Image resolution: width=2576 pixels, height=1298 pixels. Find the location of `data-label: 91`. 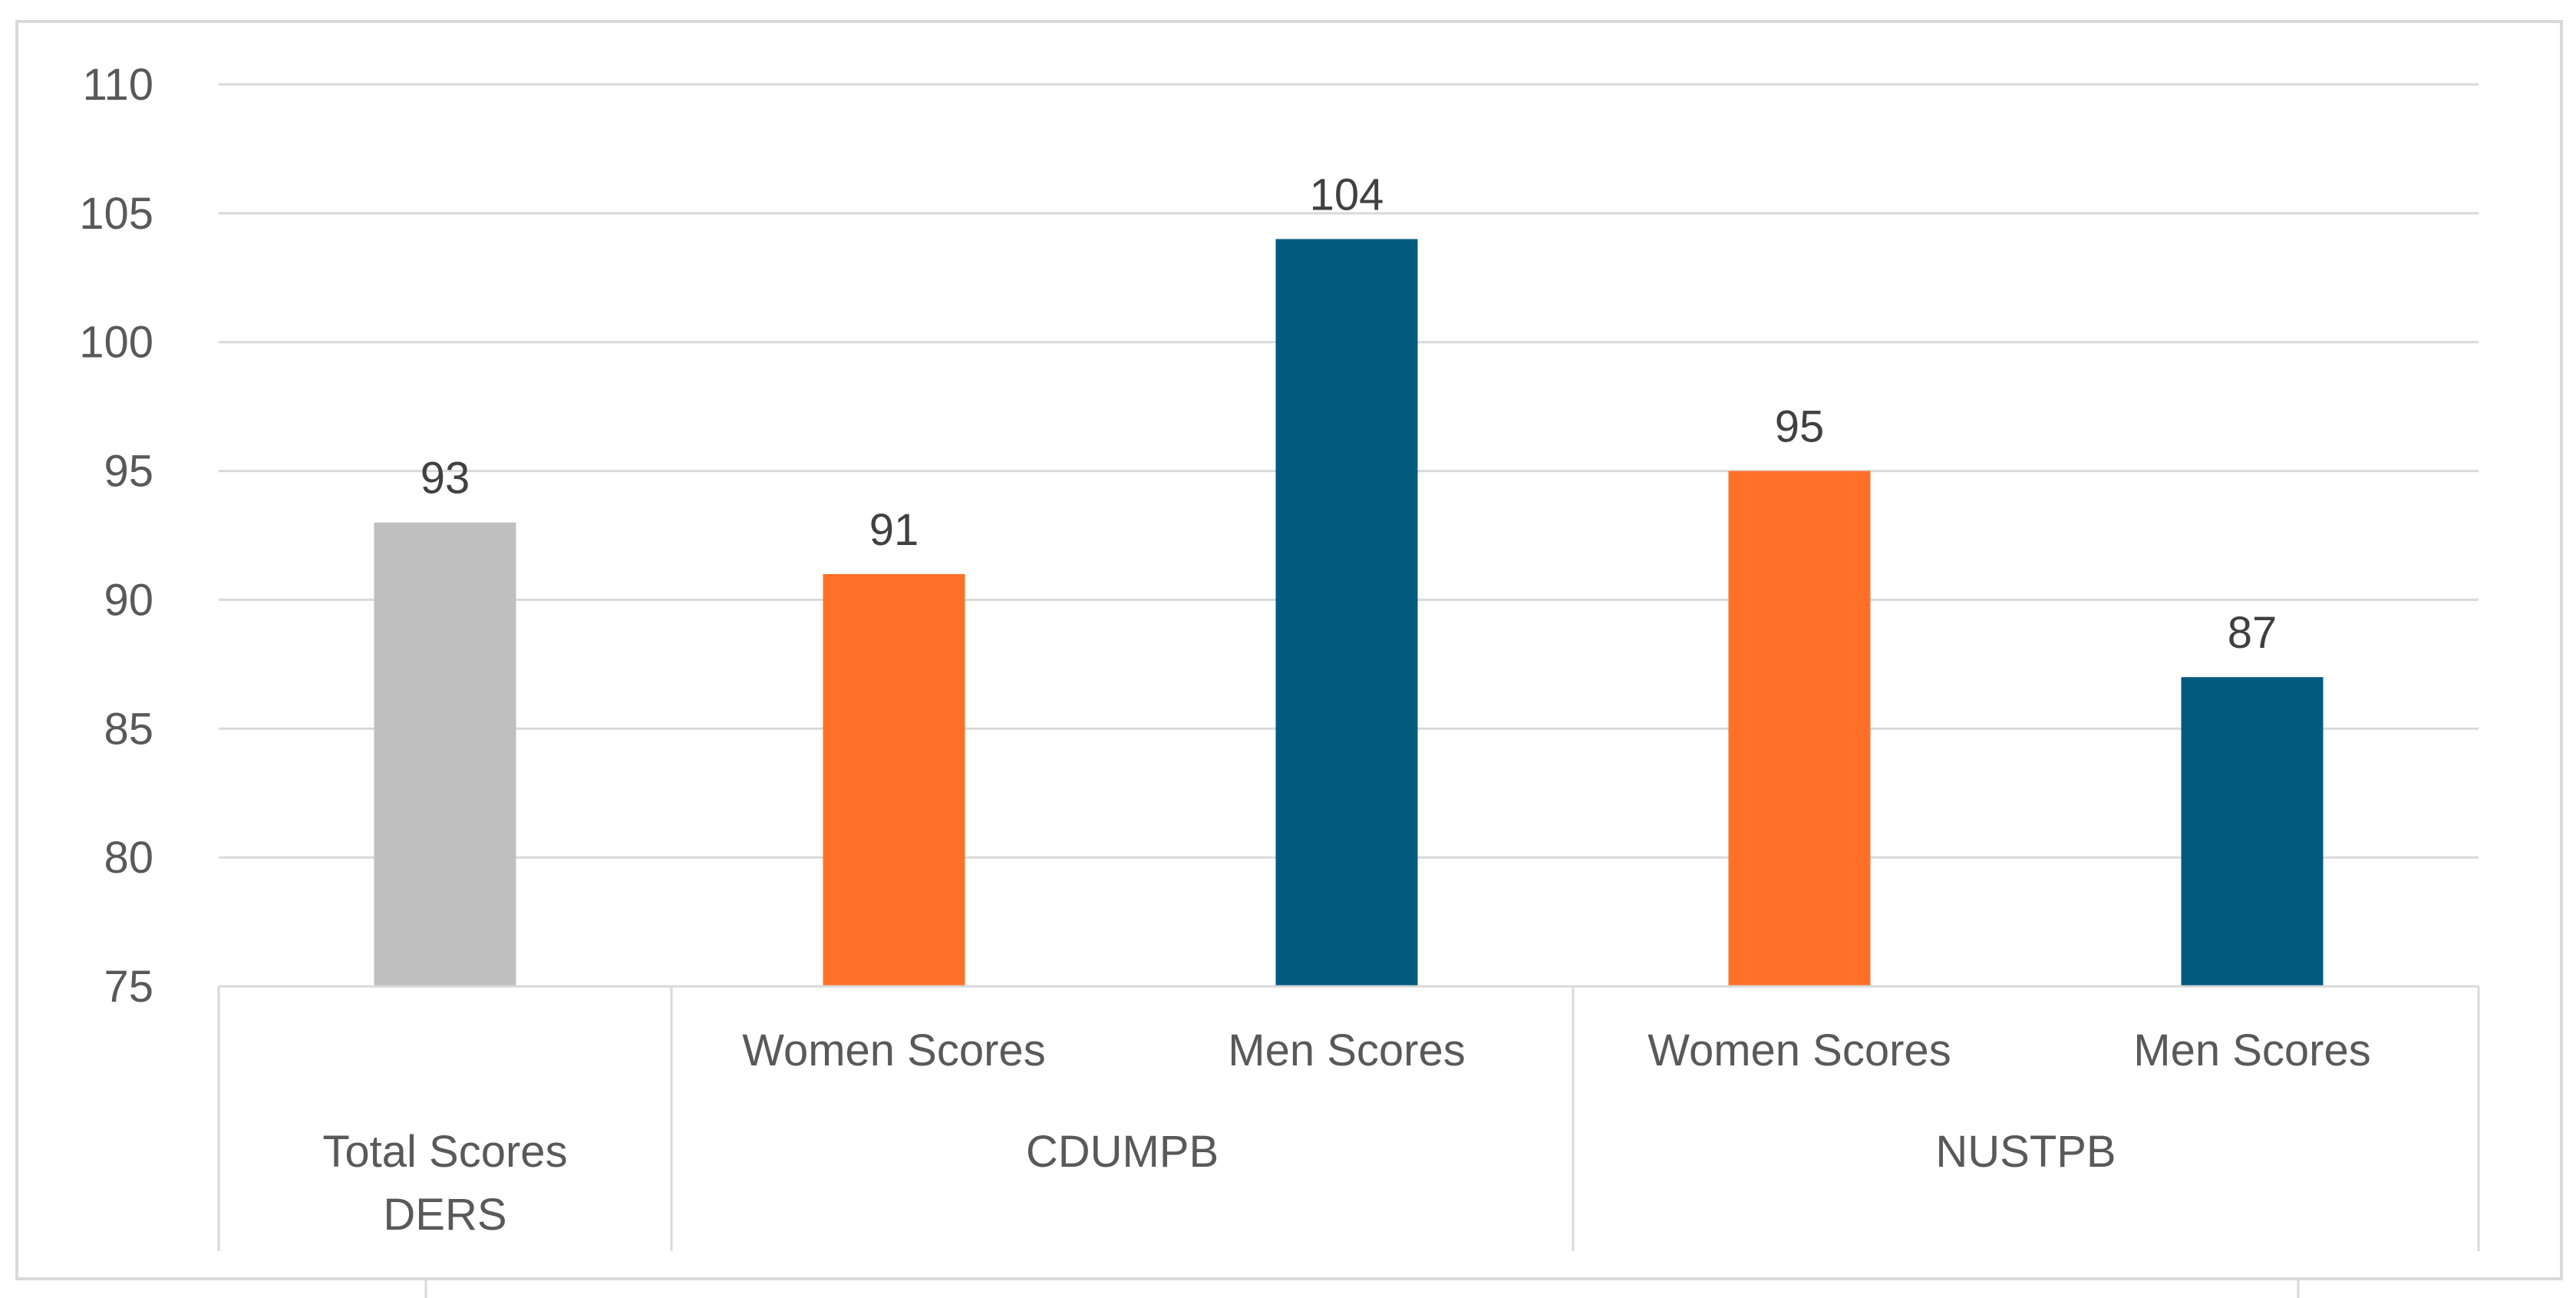

data-label: 91 is located at coordinates (894, 530).